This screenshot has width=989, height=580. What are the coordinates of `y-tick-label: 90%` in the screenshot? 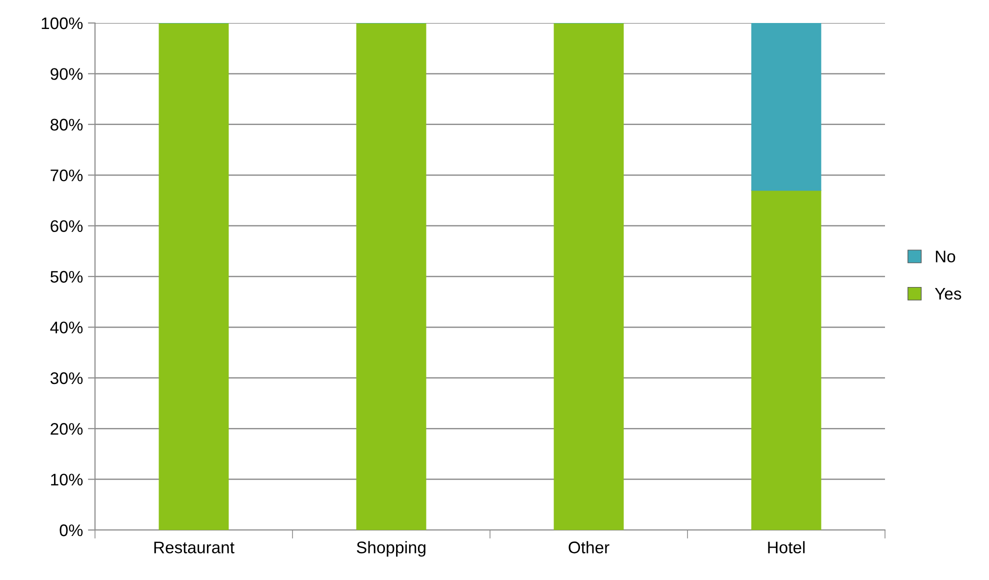 It's located at (66, 74).